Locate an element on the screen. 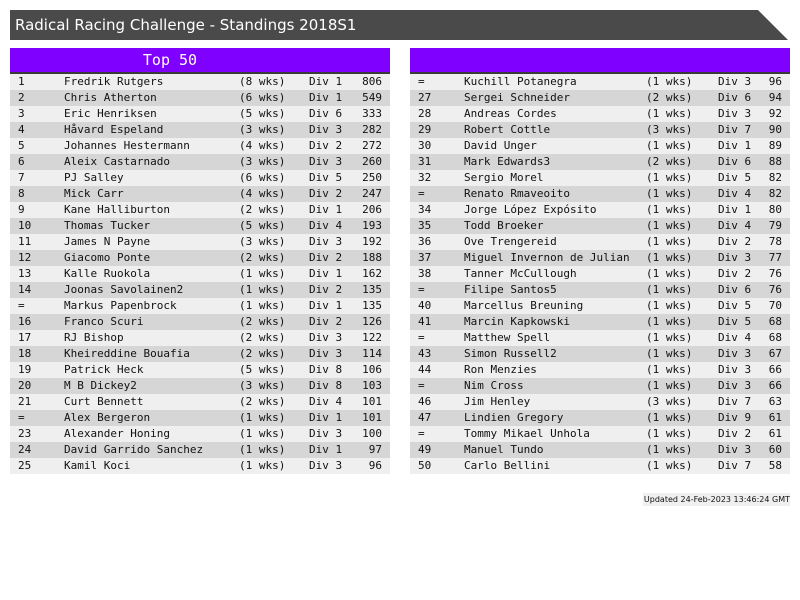 This screenshot has width=800, height=600. table-row: 30 David Unger (1 wks) Div 1 89 is located at coordinates (600, 146).